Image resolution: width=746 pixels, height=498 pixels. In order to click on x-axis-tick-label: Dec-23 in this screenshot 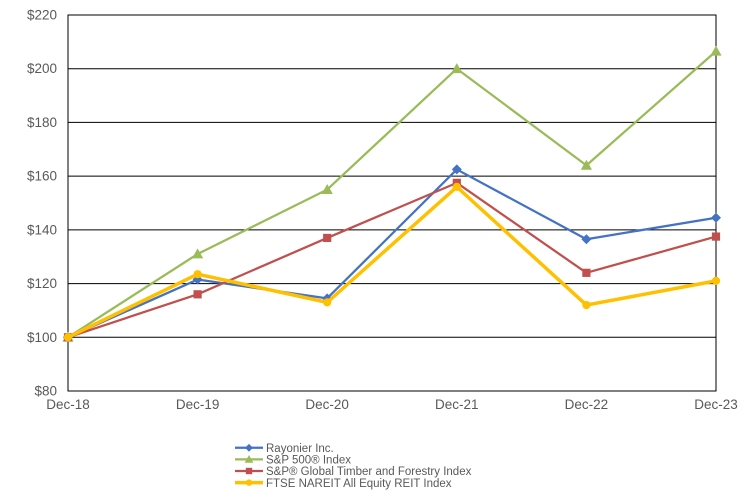, I will do `click(716, 404)`.